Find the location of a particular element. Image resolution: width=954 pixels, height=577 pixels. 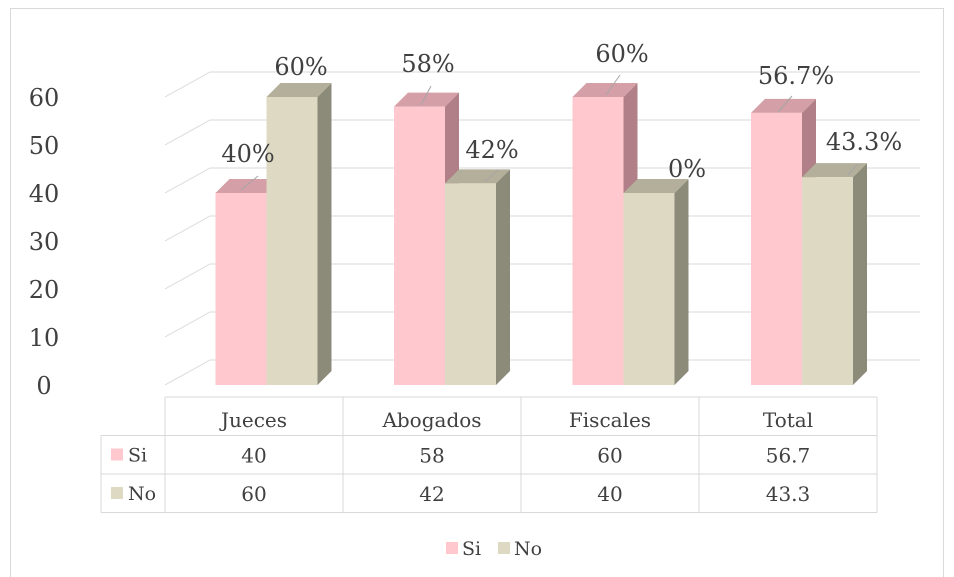

y-tick-label: 30 is located at coordinates (44, 242).